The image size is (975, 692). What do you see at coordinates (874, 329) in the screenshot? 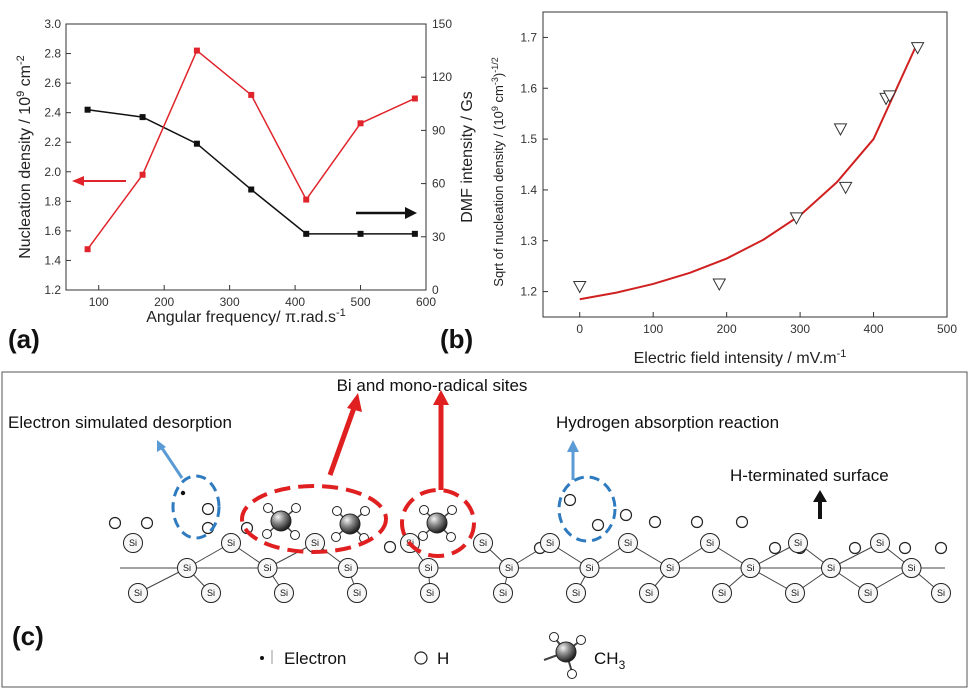
I see `x-tick-label: 400` at bounding box center [874, 329].